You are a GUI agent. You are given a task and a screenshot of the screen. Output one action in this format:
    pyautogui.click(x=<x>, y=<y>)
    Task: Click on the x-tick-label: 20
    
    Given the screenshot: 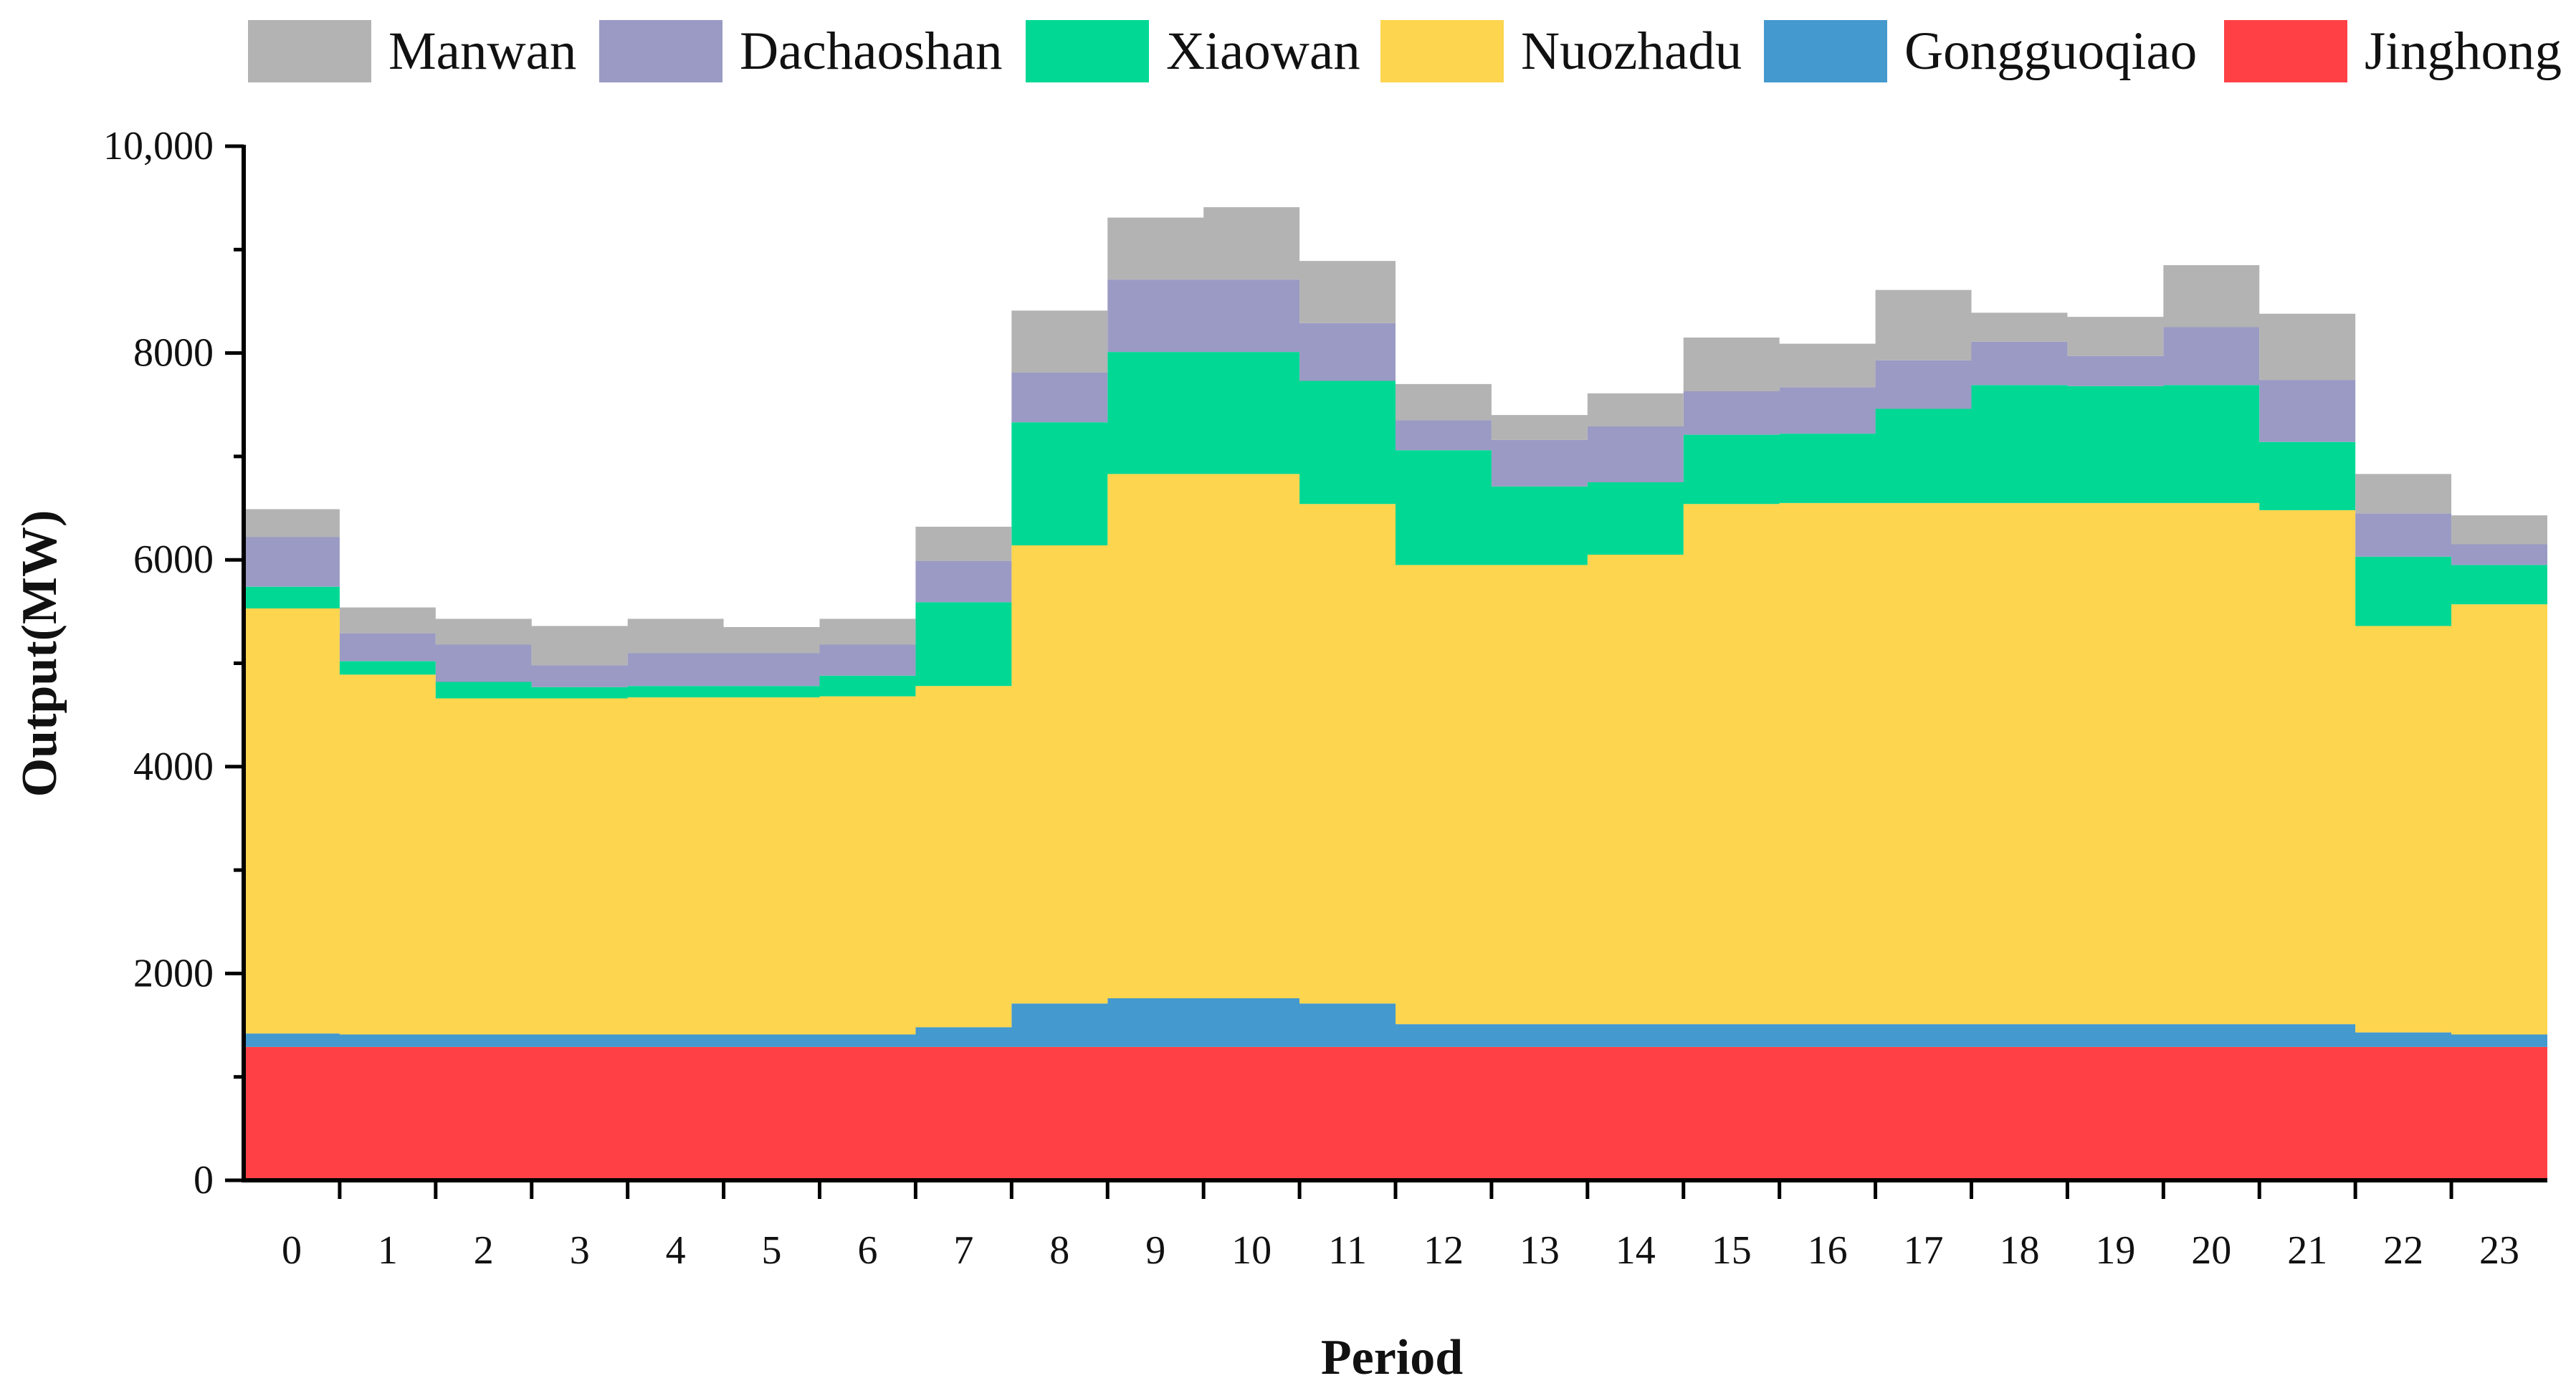 What is the action you would take?
    pyautogui.click(x=2211, y=1250)
    